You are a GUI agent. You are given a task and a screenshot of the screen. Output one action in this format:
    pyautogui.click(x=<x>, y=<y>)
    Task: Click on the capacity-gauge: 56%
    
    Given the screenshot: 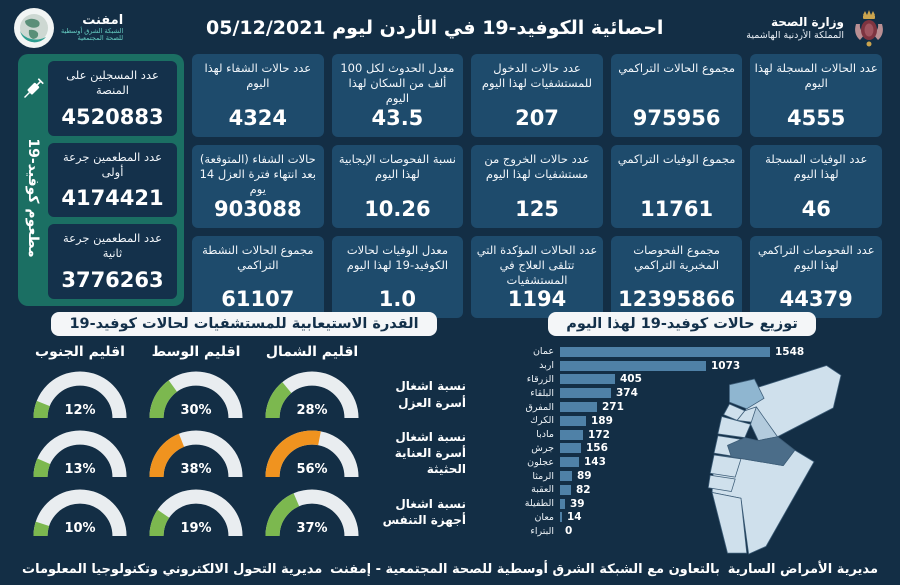 What is the action you would take?
    pyautogui.click(x=312, y=453)
    